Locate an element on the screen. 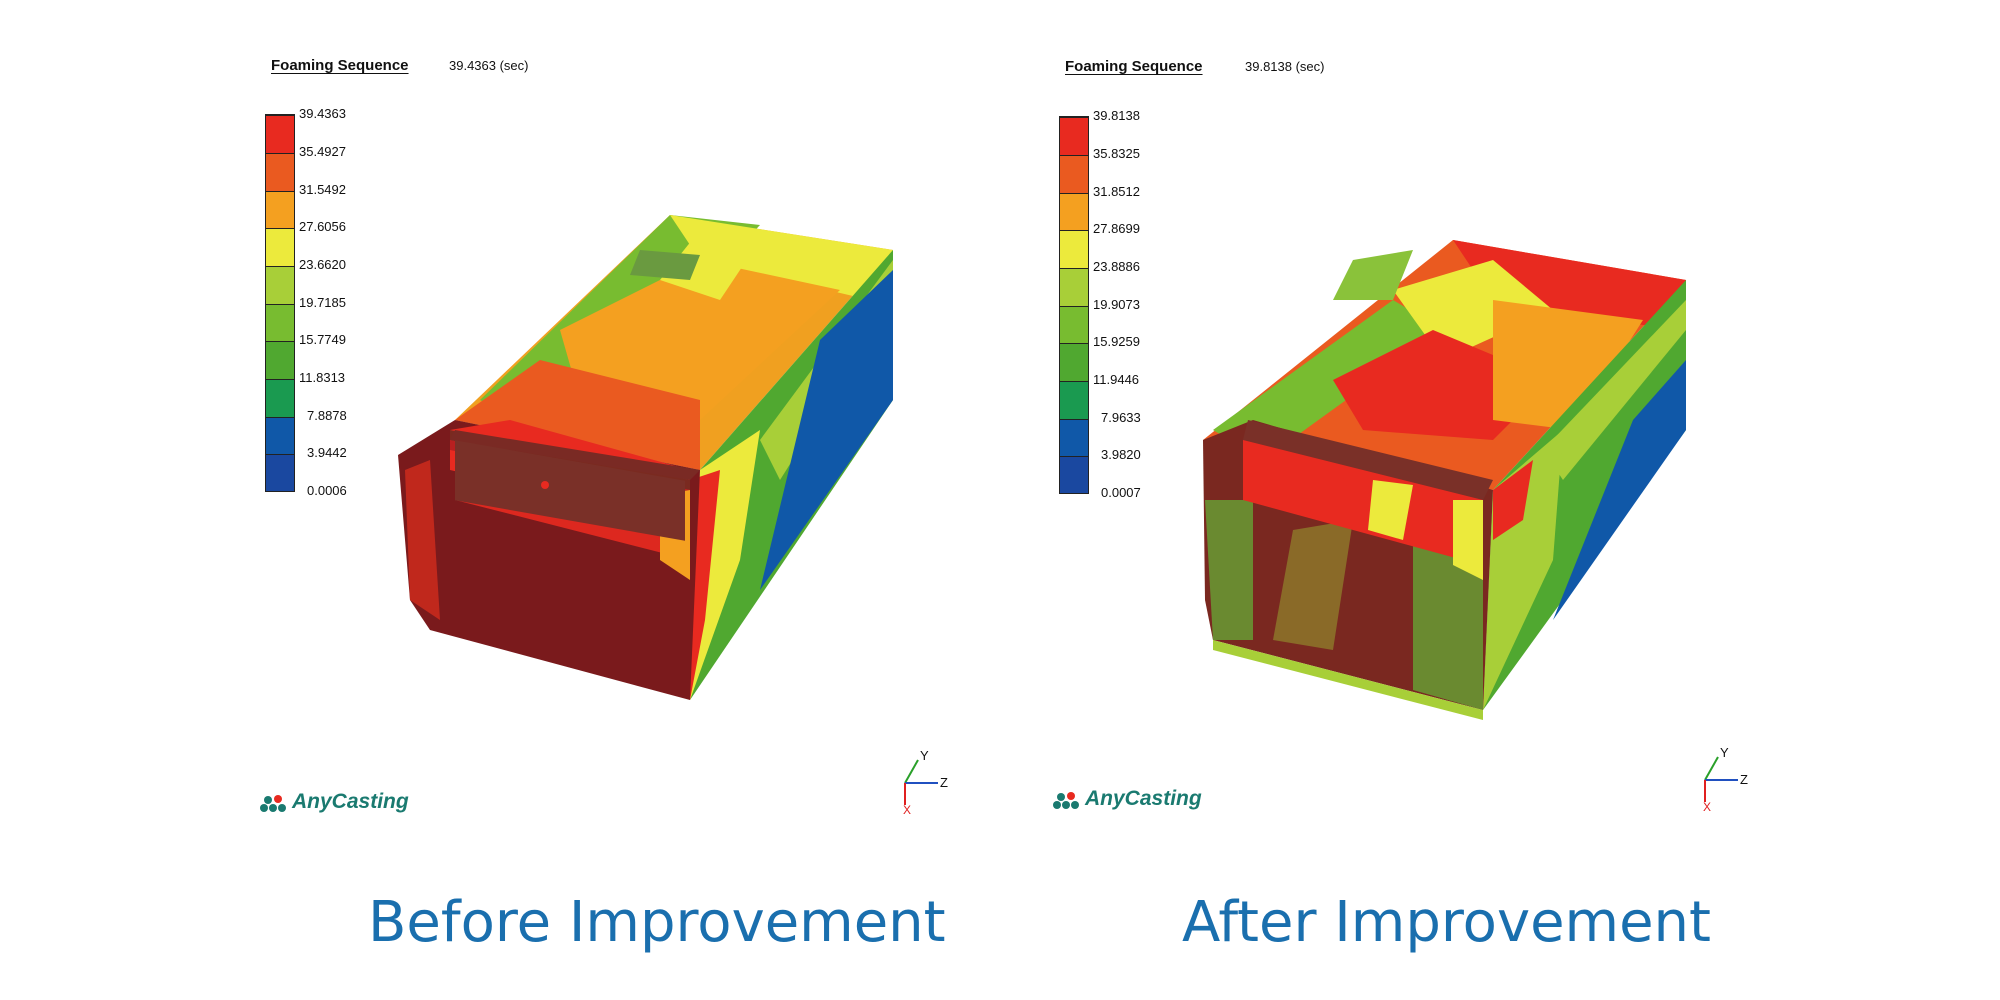 The image size is (2000, 1000). legend-tick: 39.4363 is located at coordinates (322, 113).